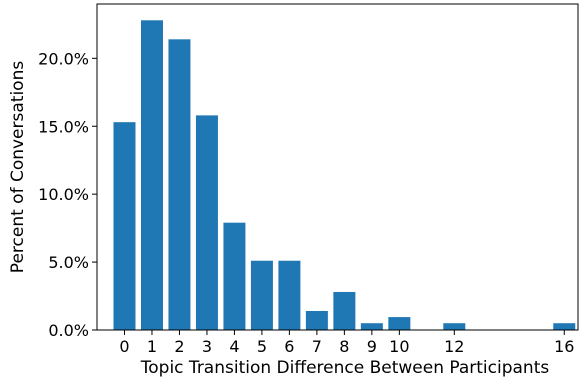 Image resolution: width=581 pixels, height=380 pixels. What do you see at coordinates (372, 346) in the screenshot?
I see `x-tick-label: 9` at bounding box center [372, 346].